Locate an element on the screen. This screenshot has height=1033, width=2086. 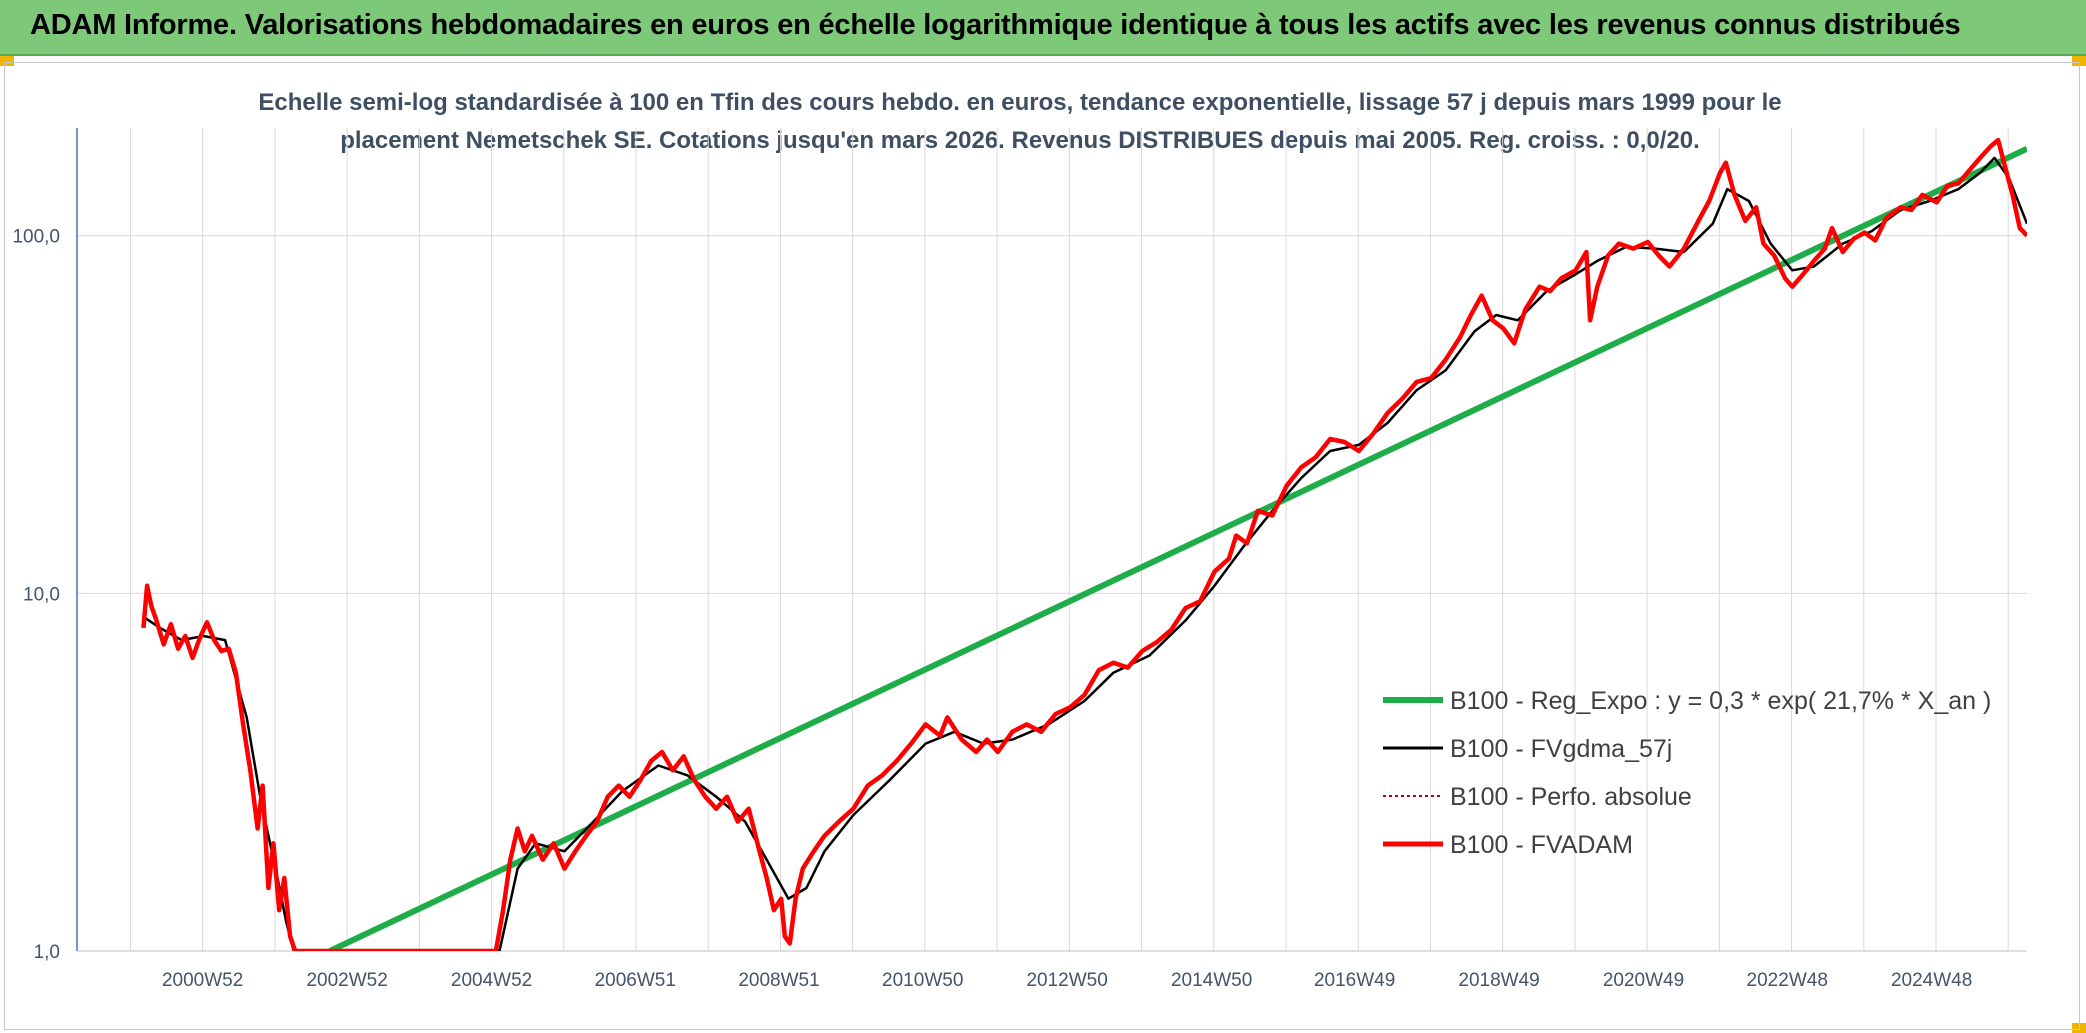
x-tick-label: 2020W49 is located at coordinates (1643, 980).